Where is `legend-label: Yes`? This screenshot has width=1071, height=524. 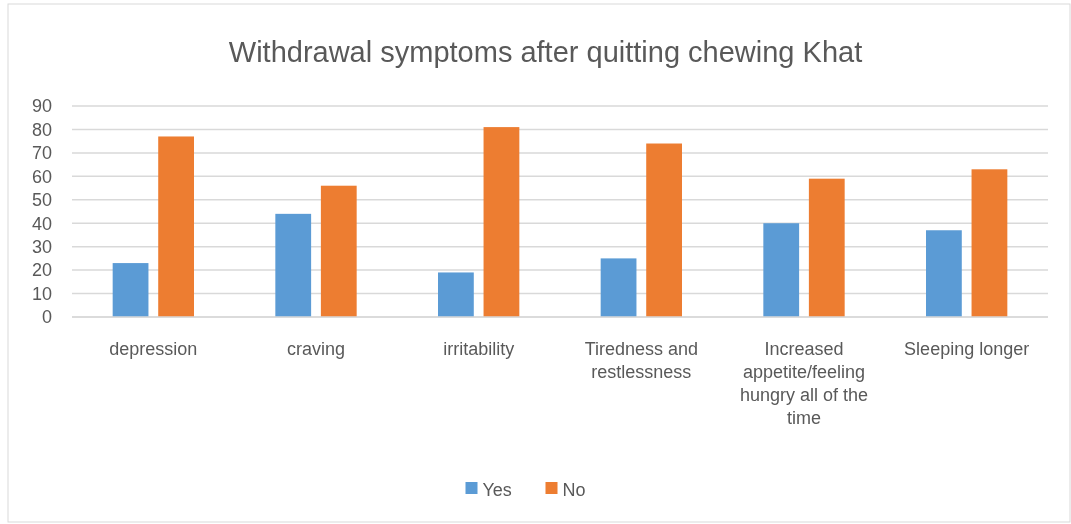
legend-label: Yes is located at coordinates (497, 490).